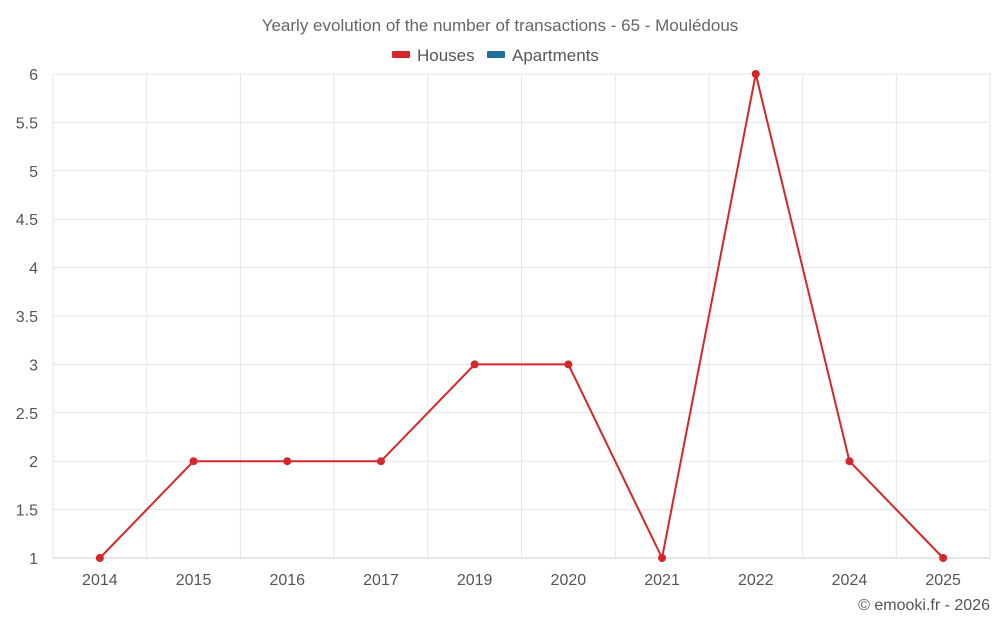 This screenshot has width=1000, height=625. What do you see at coordinates (850, 580) in the screenshot?
I see `x-tick-label: 2024` at bounding box center [850, 580].